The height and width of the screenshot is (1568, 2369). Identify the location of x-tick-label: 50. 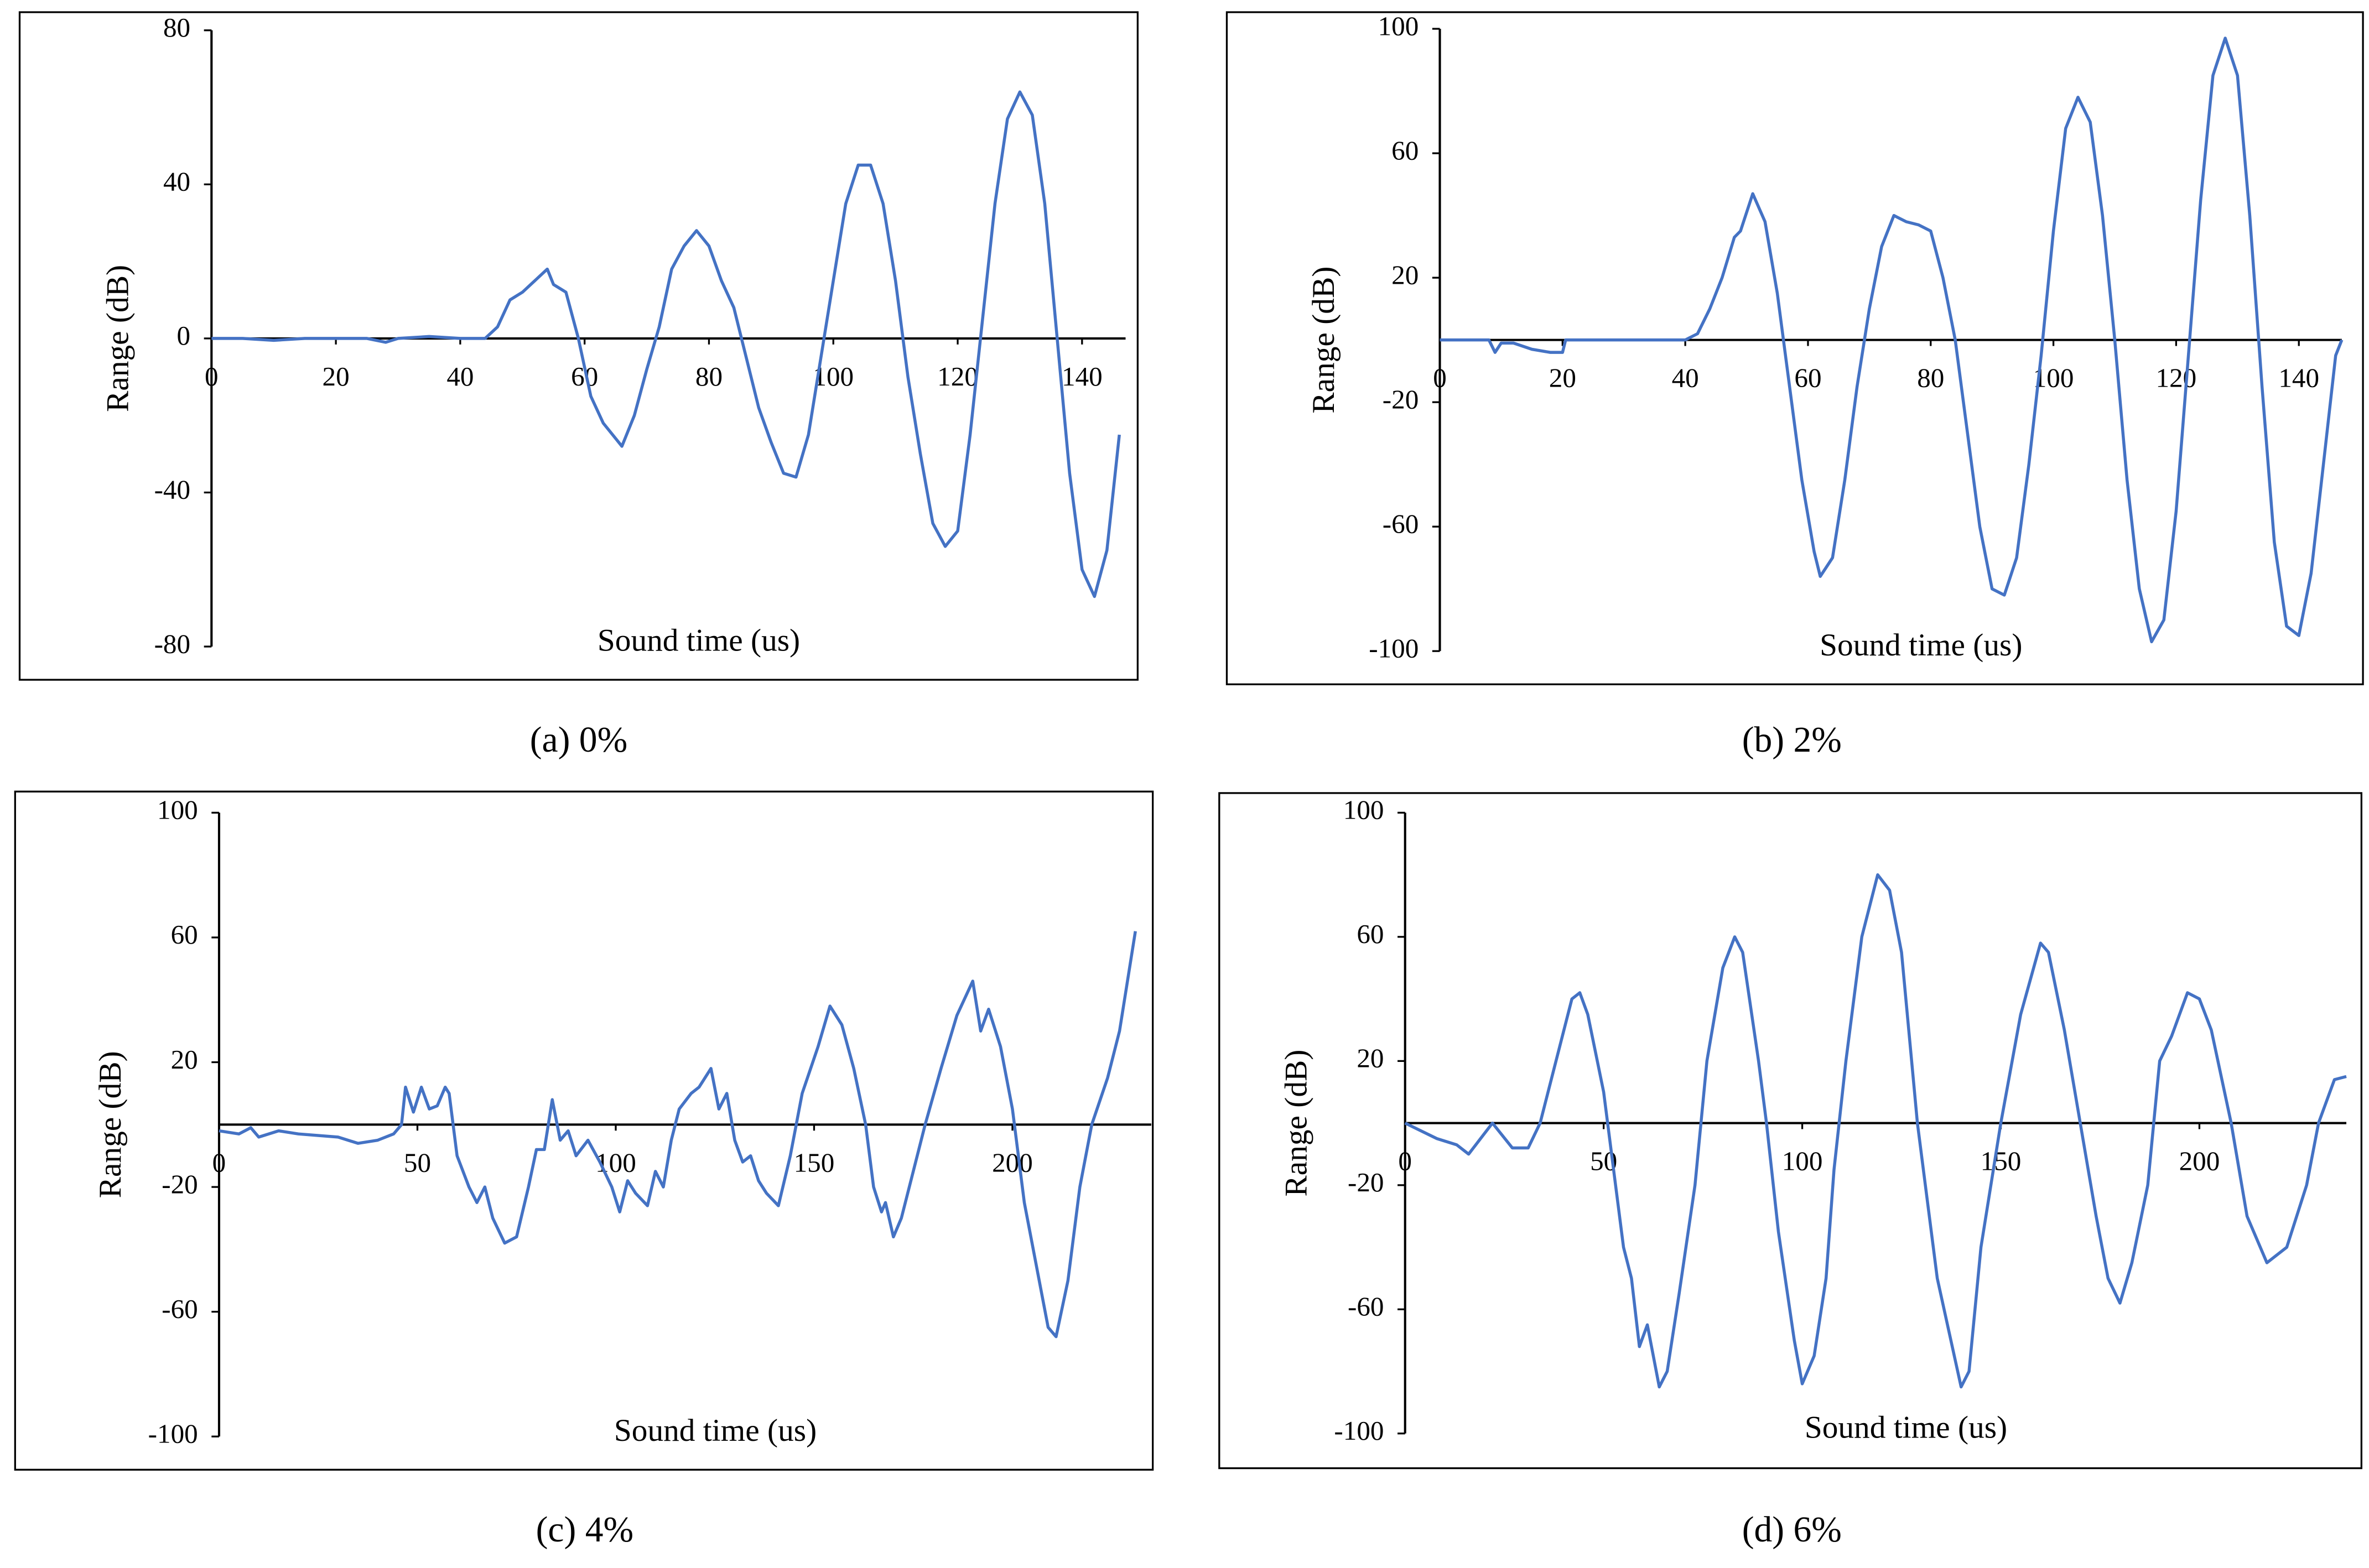
(417, 1162).